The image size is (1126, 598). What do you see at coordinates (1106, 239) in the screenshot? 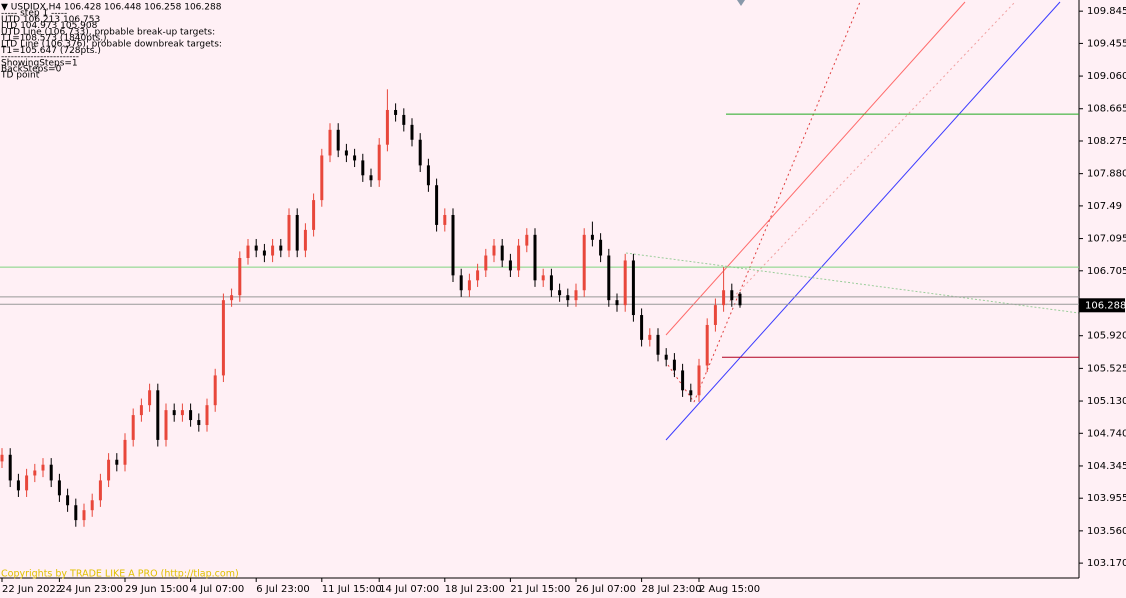
I see `y-tick-label: 107.095` at bounding box center [1106, 239].